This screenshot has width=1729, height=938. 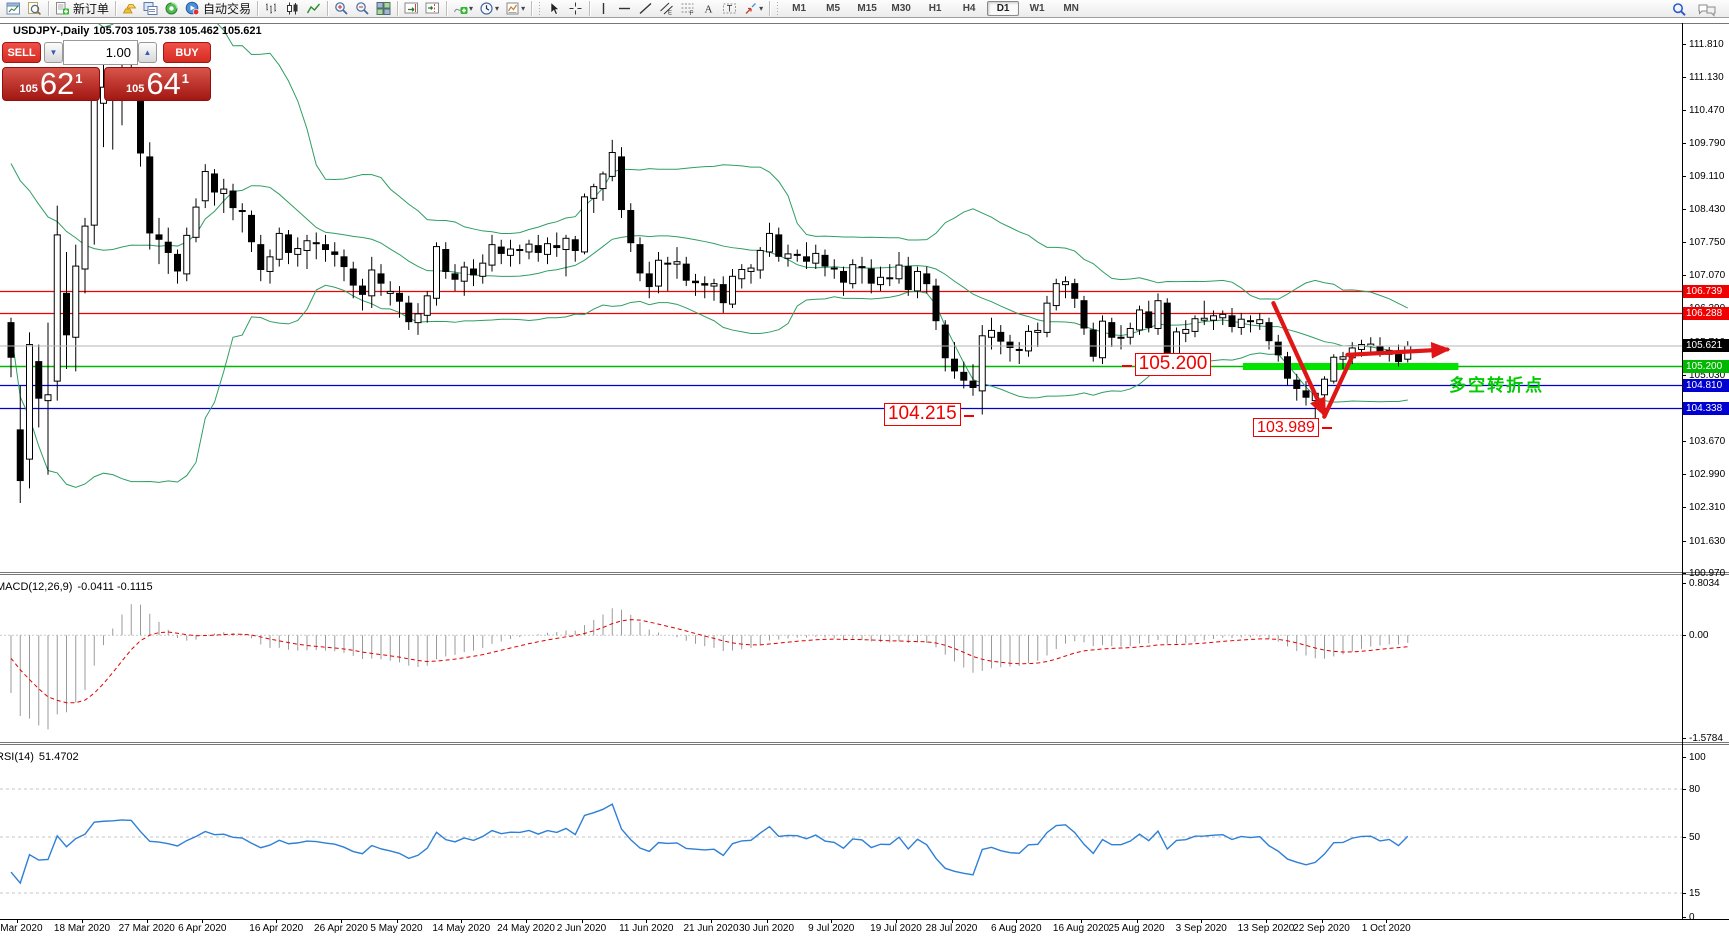 What do you see at coordinates (624, 9) in the screenshot?
I see `horizontal-line-icon` at bounding box center [624, 9].